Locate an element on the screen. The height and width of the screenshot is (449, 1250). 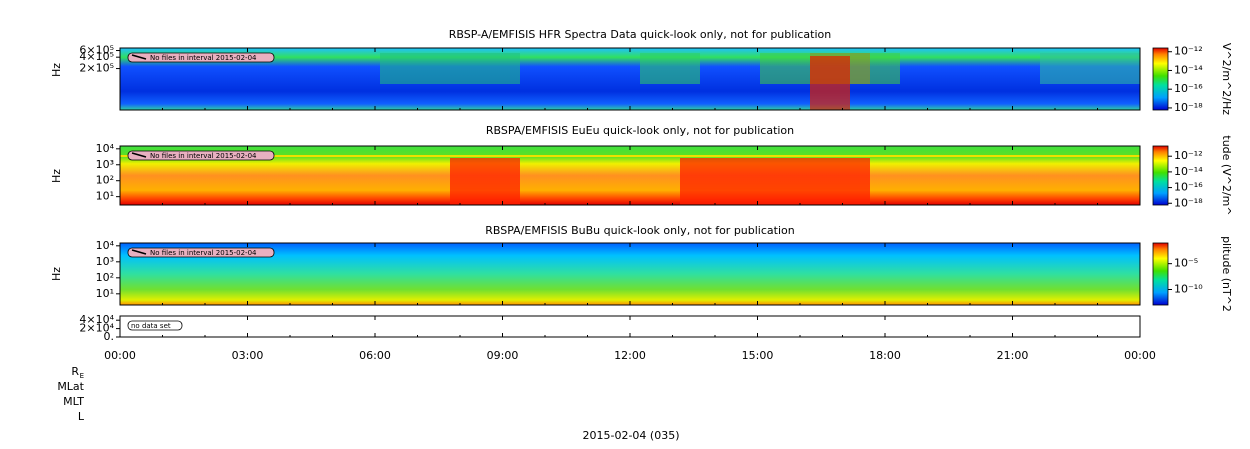
colorbar-tick-label: 10⁻⁵ is located at coordinates (1186, 263).